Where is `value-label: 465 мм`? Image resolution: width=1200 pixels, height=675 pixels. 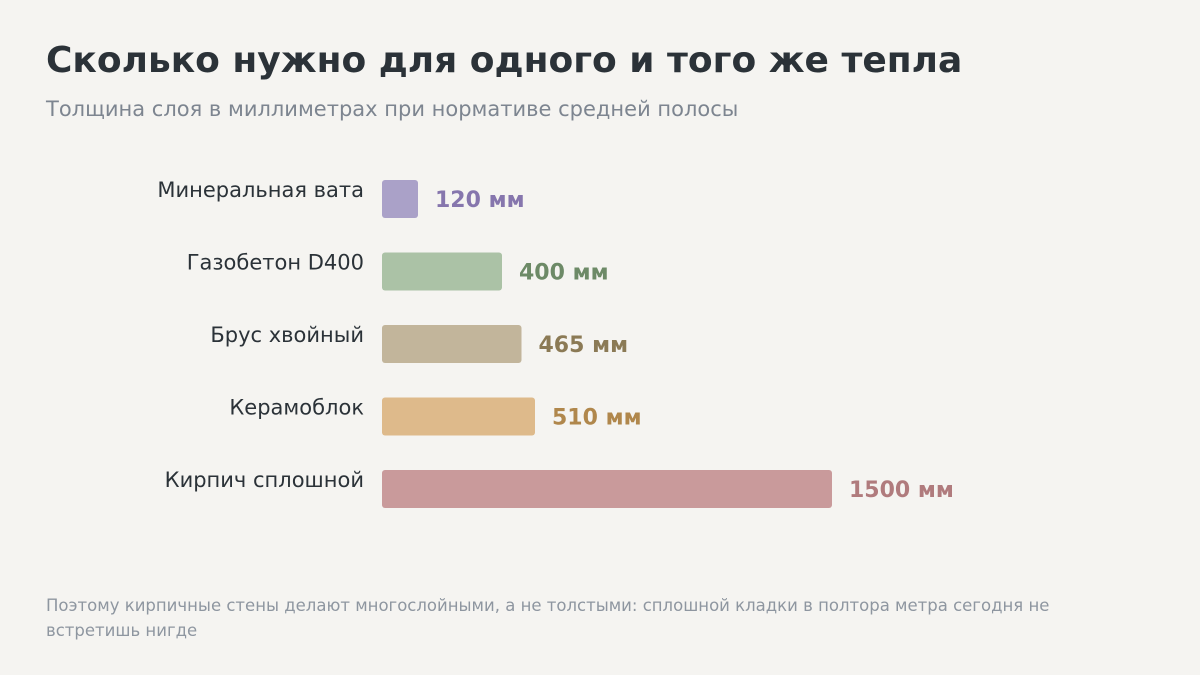 value-label: 465 мм is located at coordinates (584, 345).